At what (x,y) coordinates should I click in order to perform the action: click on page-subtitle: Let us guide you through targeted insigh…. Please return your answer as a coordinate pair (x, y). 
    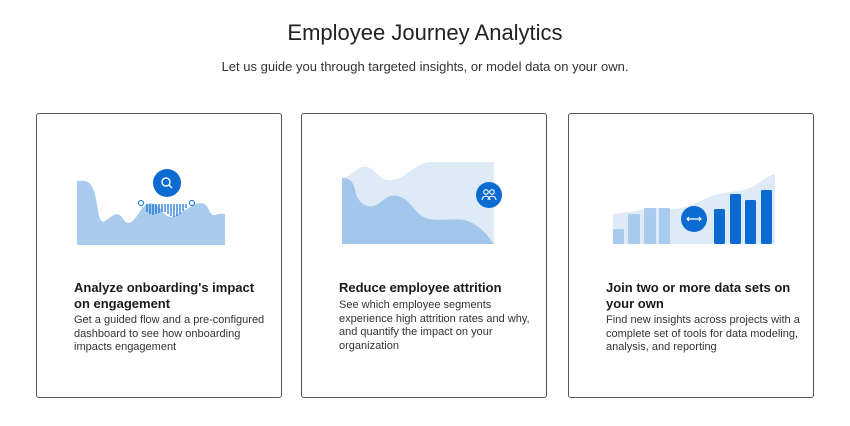
    Looking at the image, I should click on (425, 66).